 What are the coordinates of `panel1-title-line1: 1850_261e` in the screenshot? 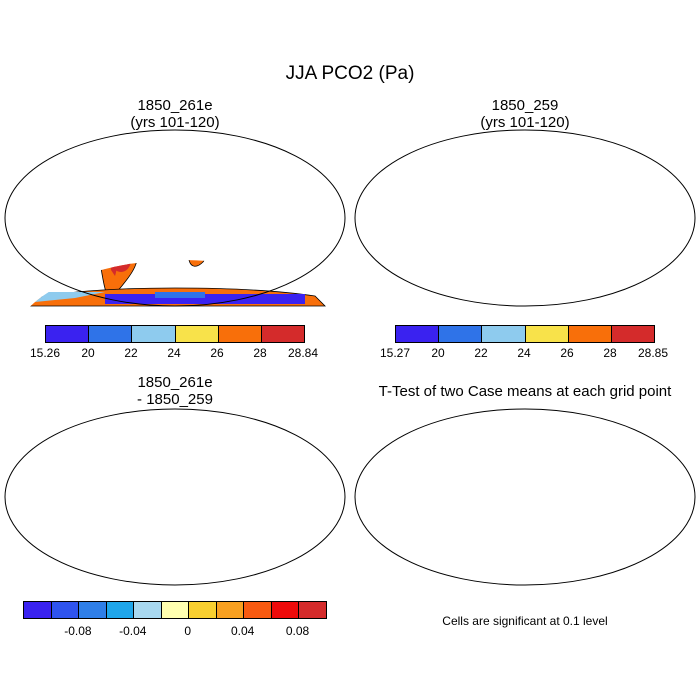 It's located at (175, 105).